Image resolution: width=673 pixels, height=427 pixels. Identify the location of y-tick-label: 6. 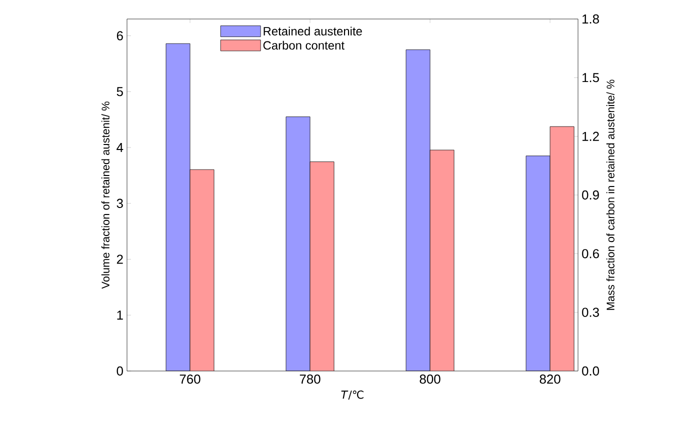
(119, 35).